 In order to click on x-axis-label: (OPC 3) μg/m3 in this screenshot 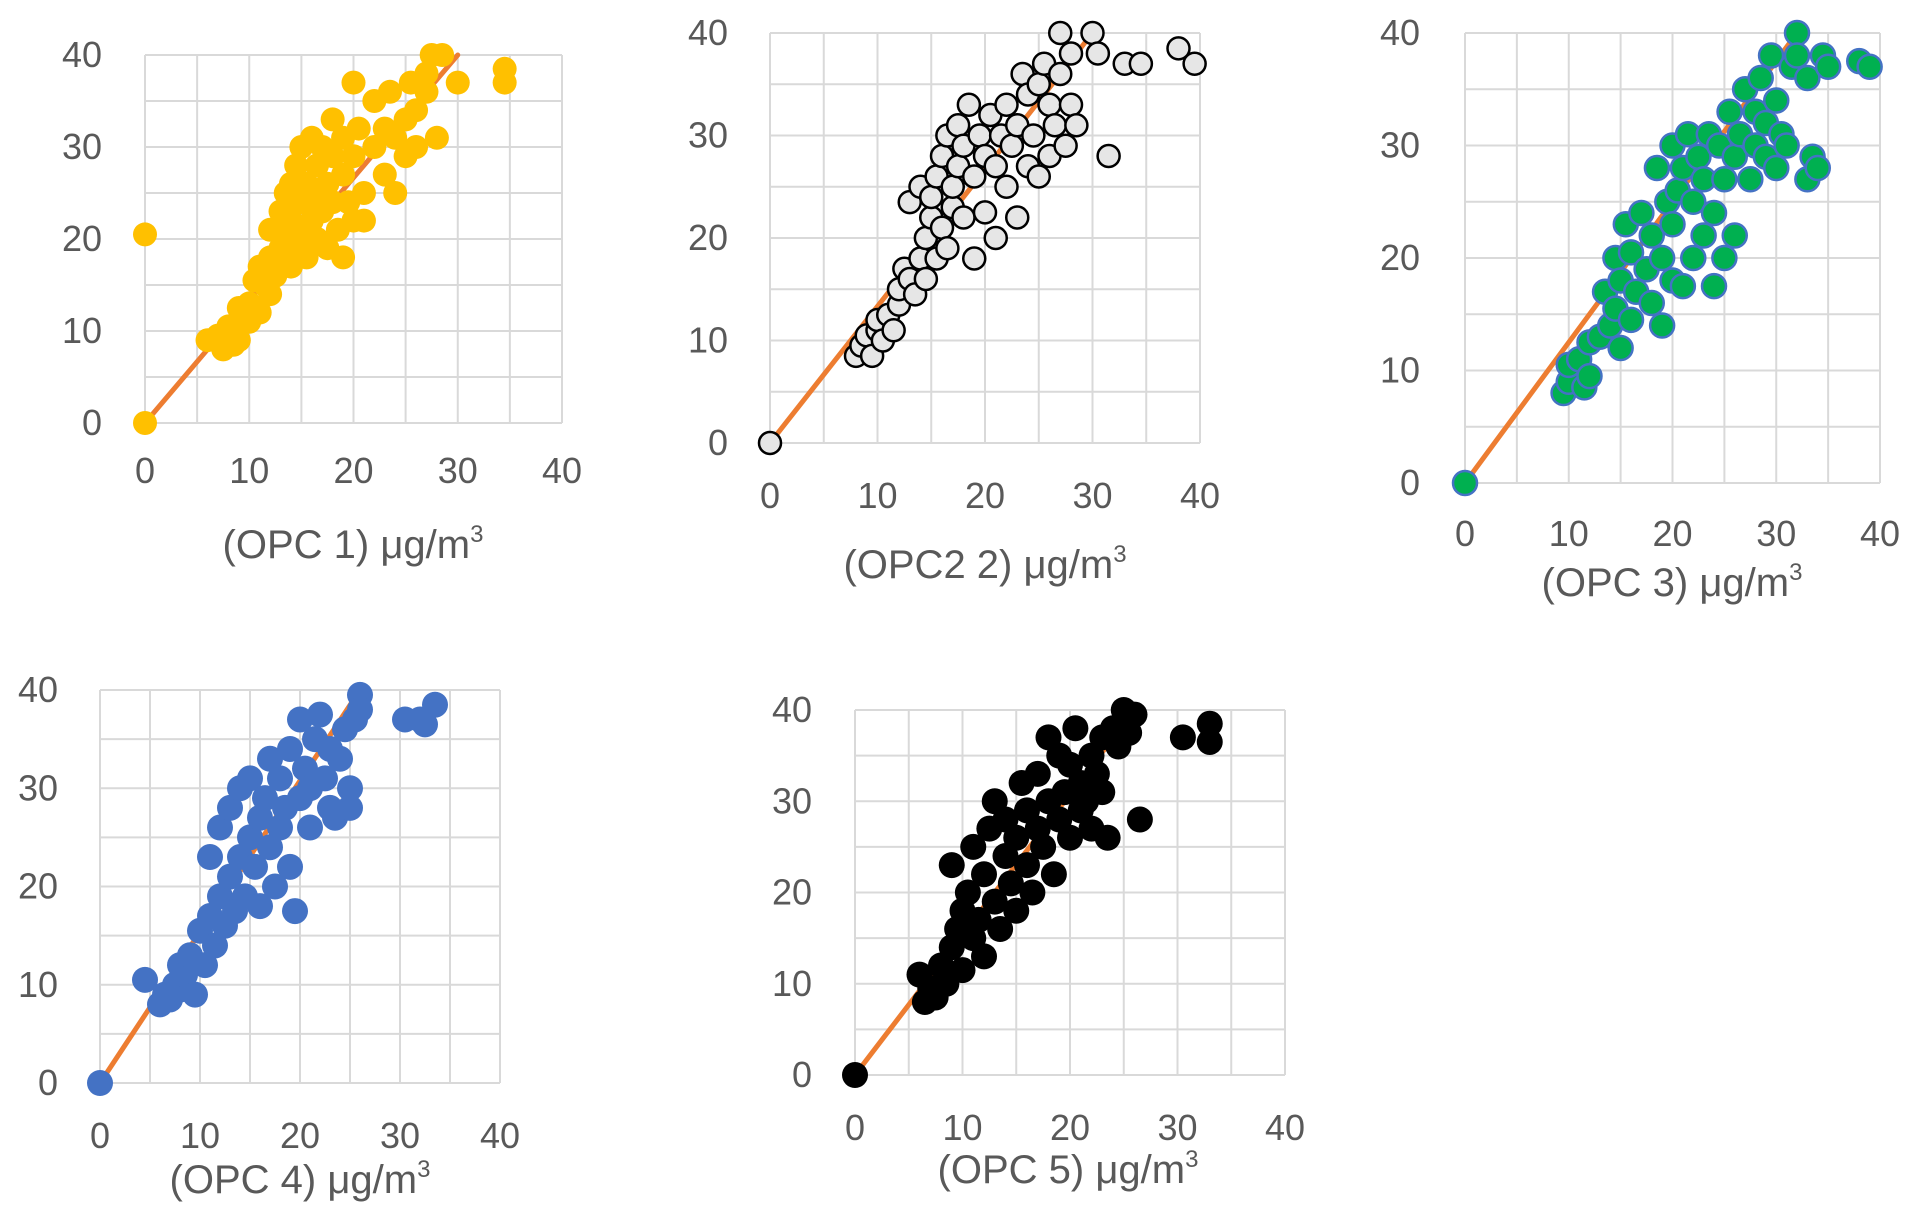, I will do `click(1672, 582)`.